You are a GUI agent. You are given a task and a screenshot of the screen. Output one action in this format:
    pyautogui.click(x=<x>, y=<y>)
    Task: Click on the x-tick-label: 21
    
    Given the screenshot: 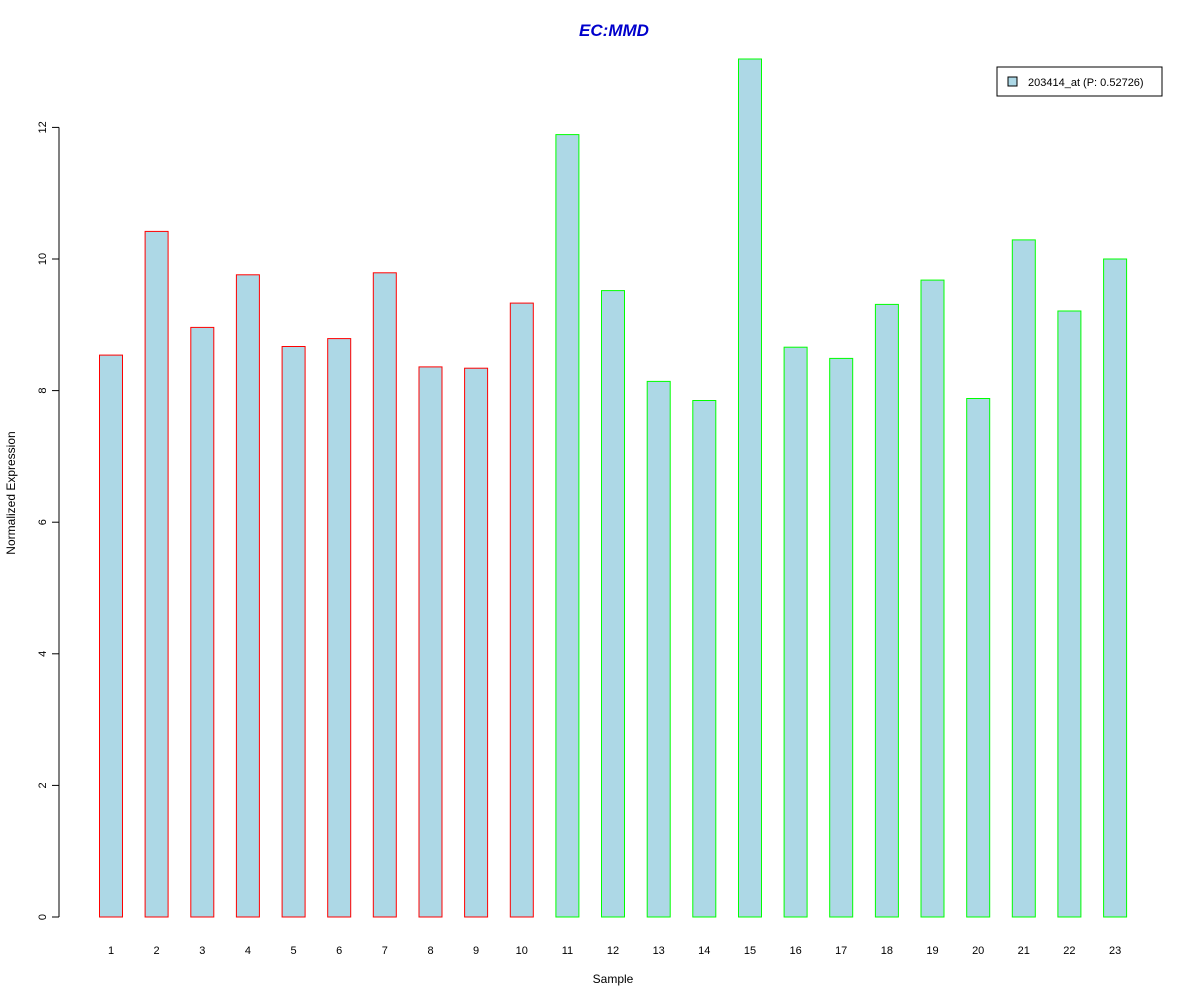 What is the action you would take?
    pyautogui.click(x=1024, y=951)
    